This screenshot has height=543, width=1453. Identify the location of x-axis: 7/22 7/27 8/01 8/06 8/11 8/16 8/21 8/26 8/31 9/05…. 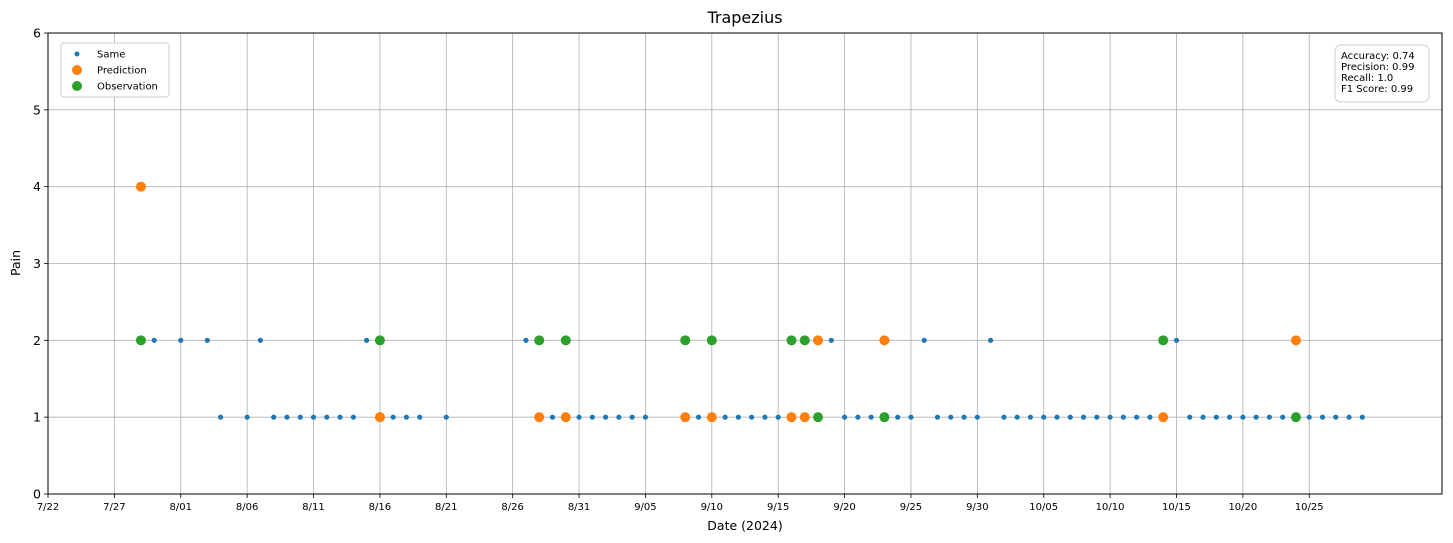
(680, 503).